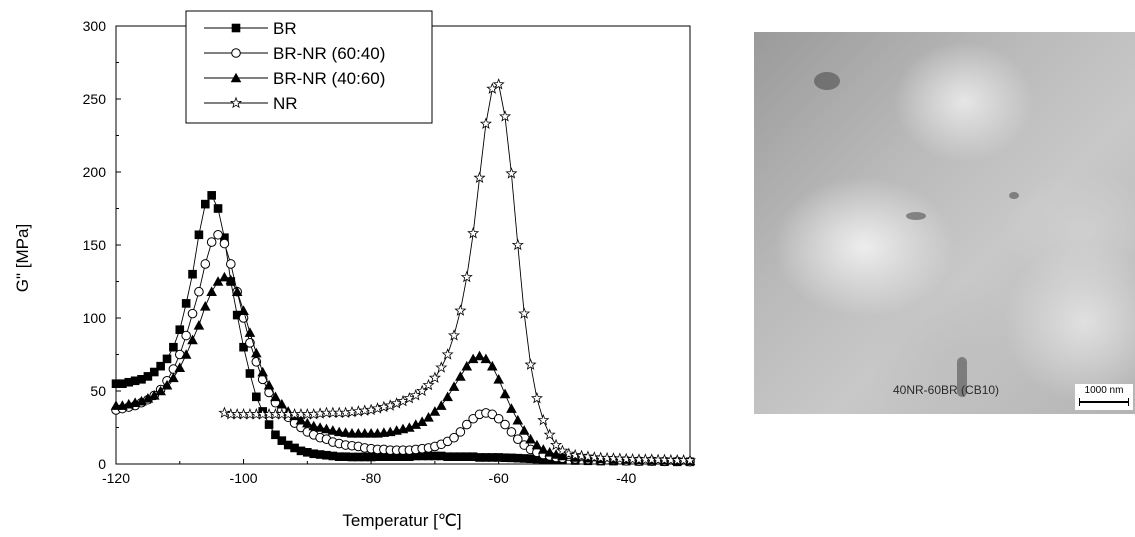 The image size is (1135, 537). I want to click on x-tick-label: -40, so click(626, 478).